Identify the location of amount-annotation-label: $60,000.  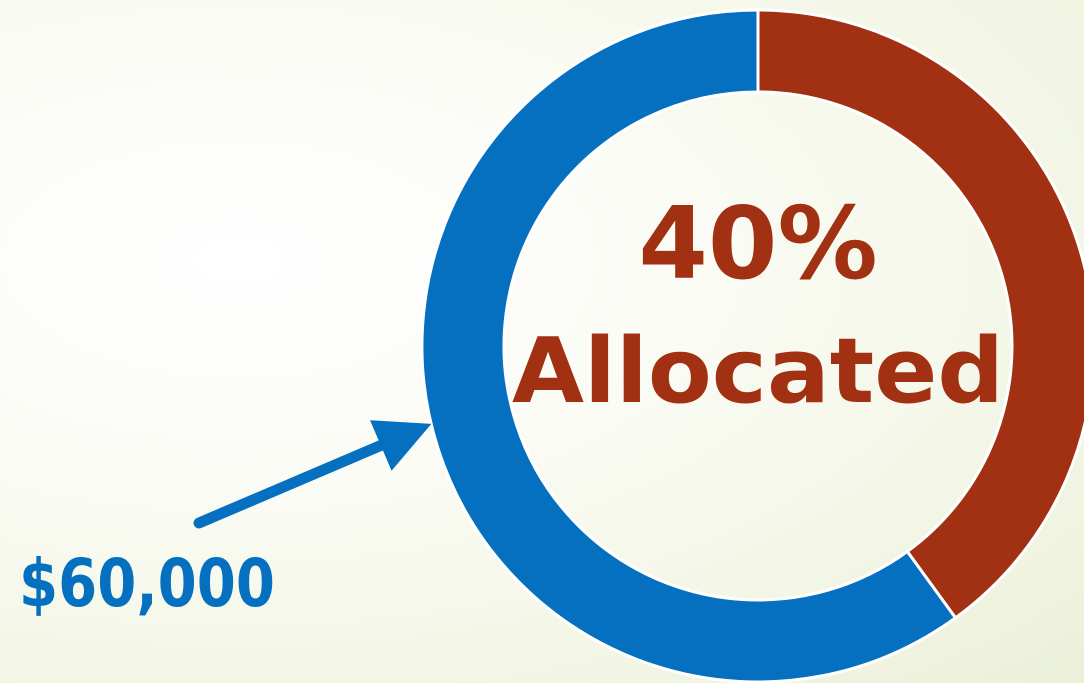
(147, 583).